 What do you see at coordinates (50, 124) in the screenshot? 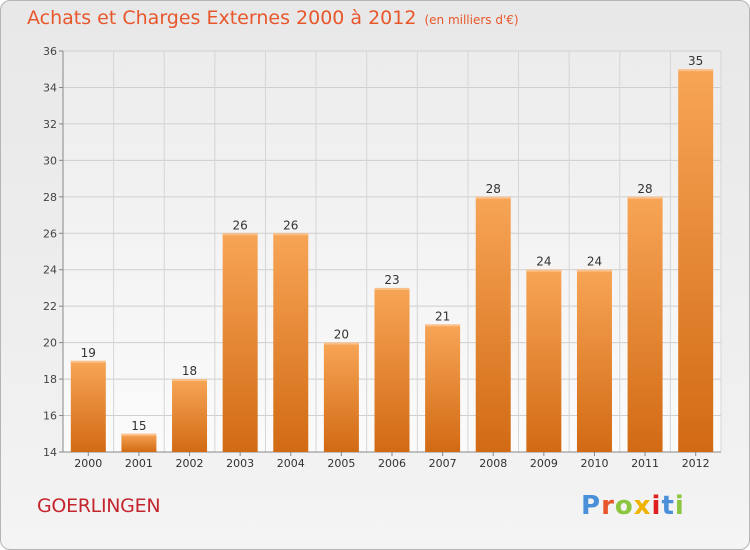
I see `y-tick-label: 32` at bounding box center [50, 124].